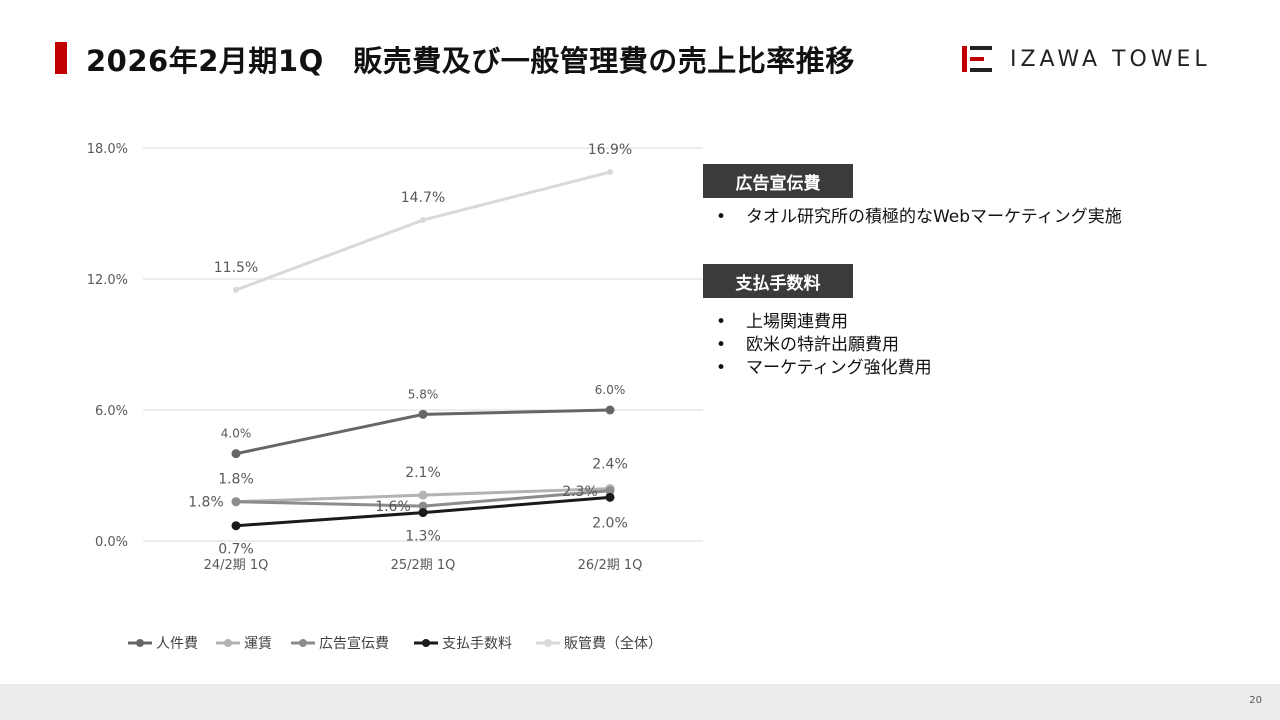 This screenshot has height=720, width=1280. I want to click on footer-bar: 20, so click(640, 702).